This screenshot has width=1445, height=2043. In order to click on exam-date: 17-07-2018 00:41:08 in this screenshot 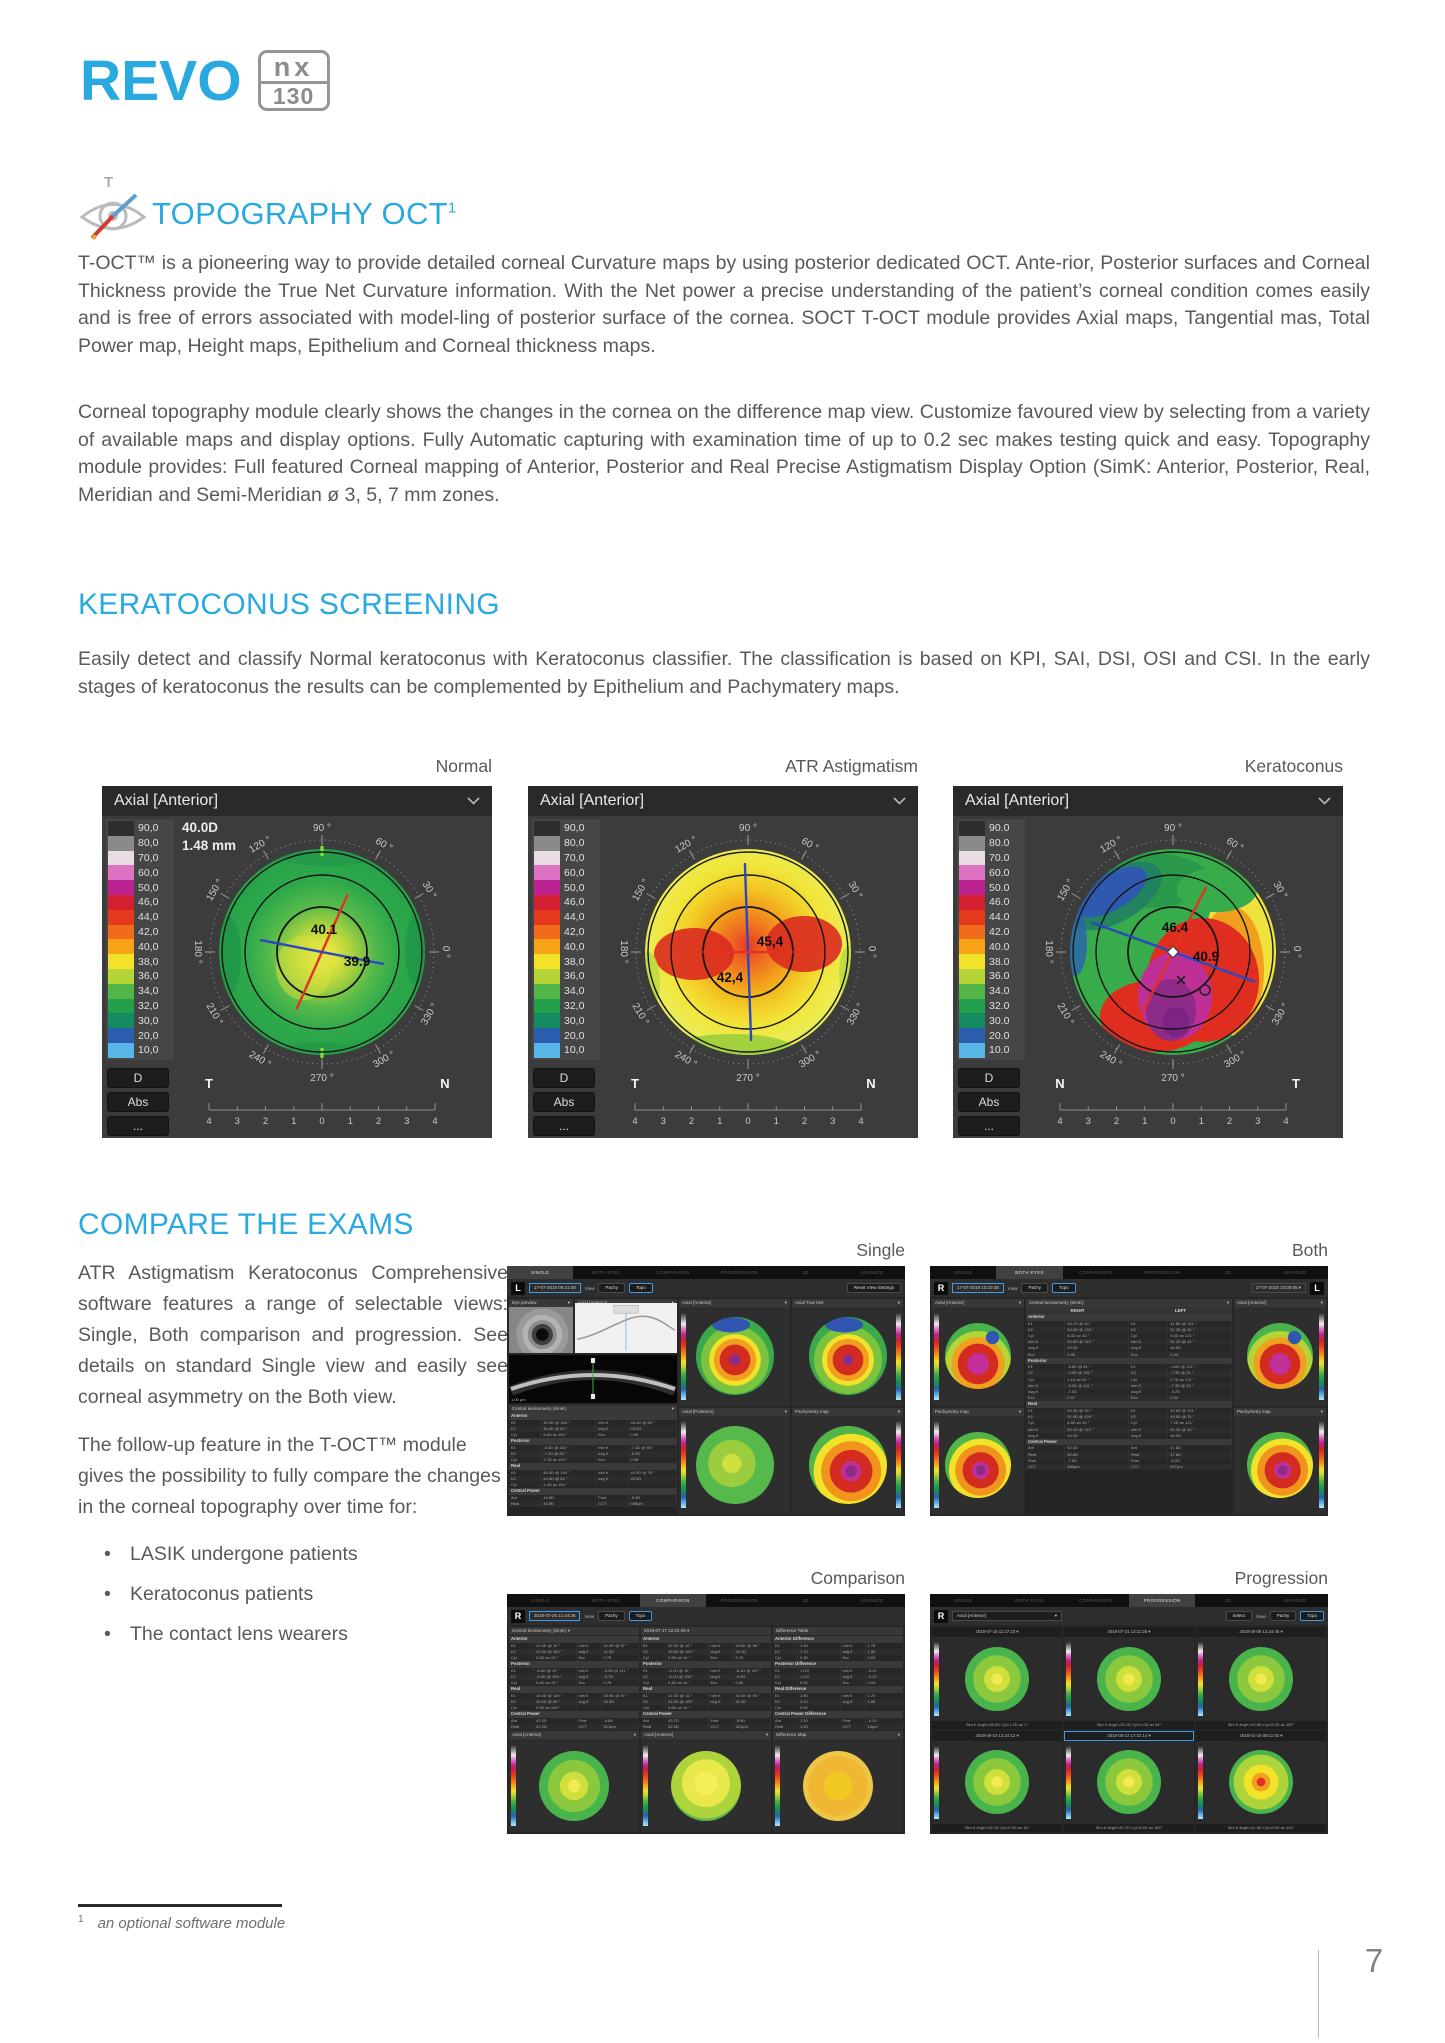, I will do `click(555, 1288)`.